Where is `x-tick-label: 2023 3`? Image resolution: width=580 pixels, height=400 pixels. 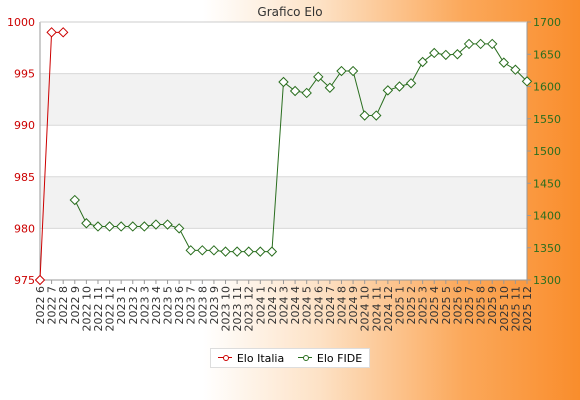 x-tick-label: 2023 3 is located at coordinates (144, 305).